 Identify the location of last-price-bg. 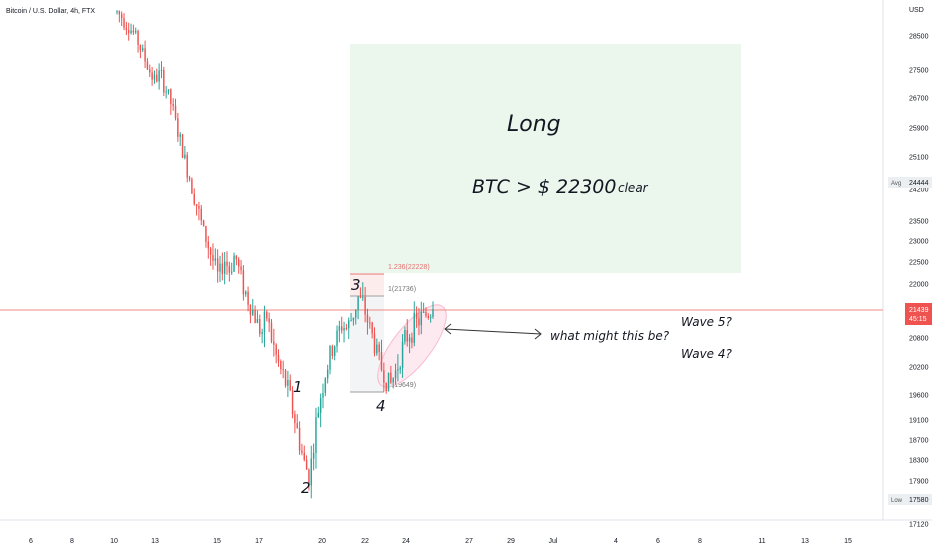
(918, 314).